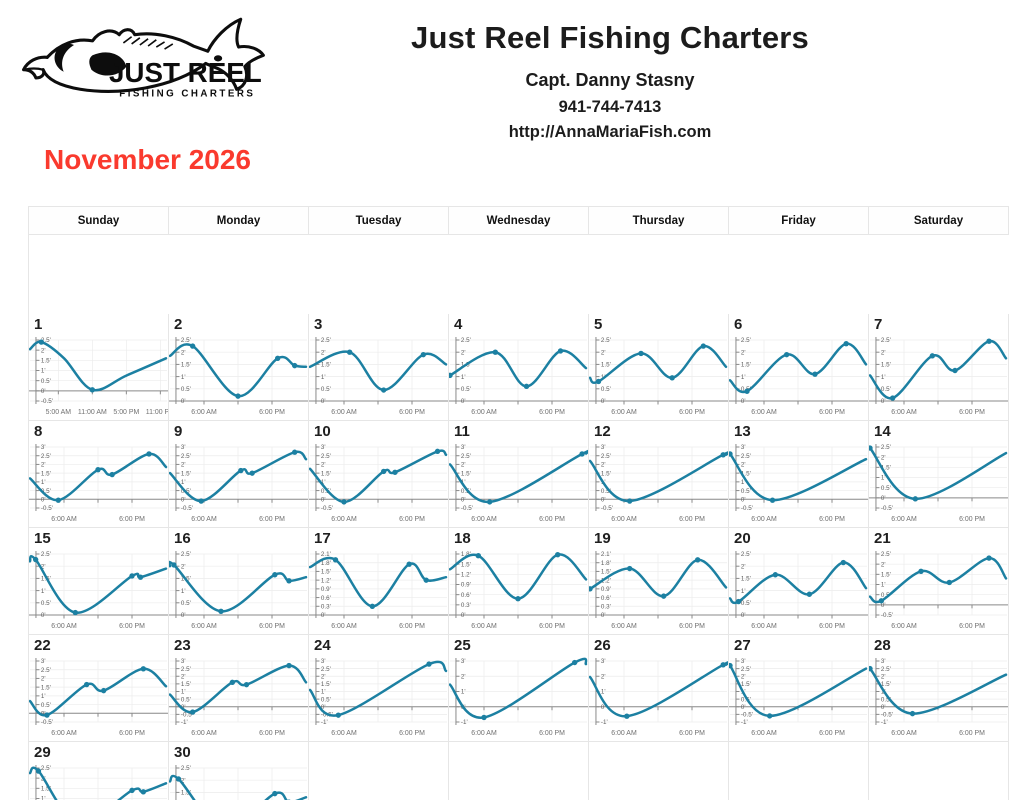  Describe the element at coordinates (462, 538) in the screenshot. I see `day-number: 18` at that location.